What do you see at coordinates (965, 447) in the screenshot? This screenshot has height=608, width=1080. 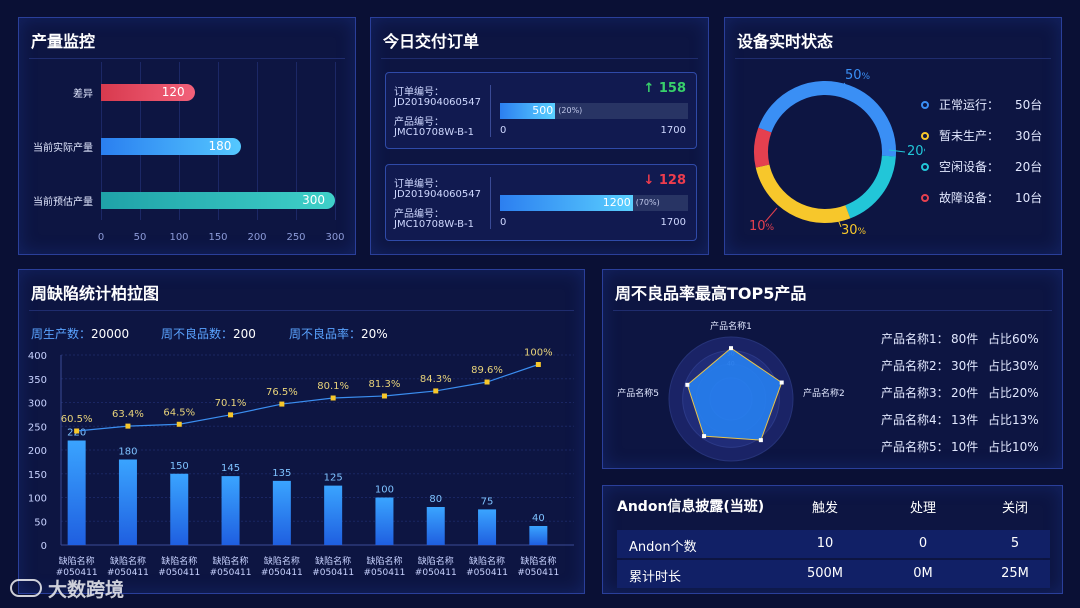 I see `product-count: 10件` at bounding box center [965, 447].